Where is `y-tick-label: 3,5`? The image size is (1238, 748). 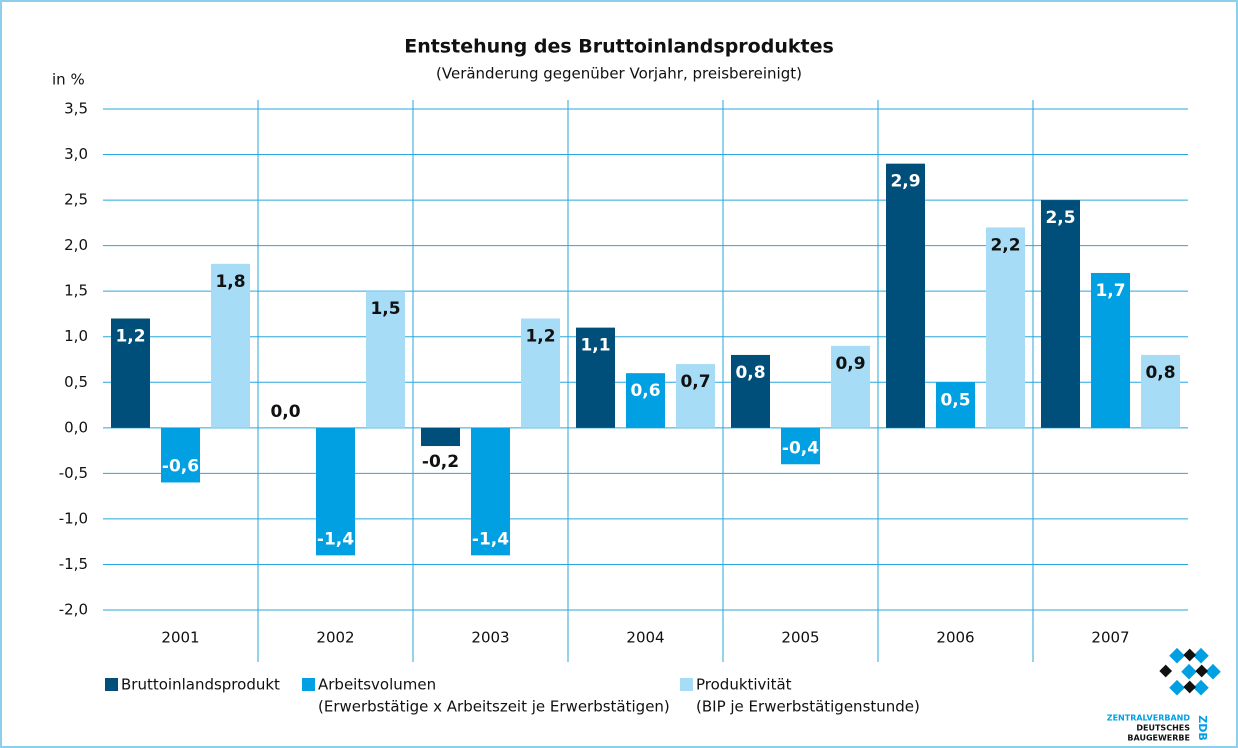 y-tick-label: 3,5 is located at coordinates (76, 109).